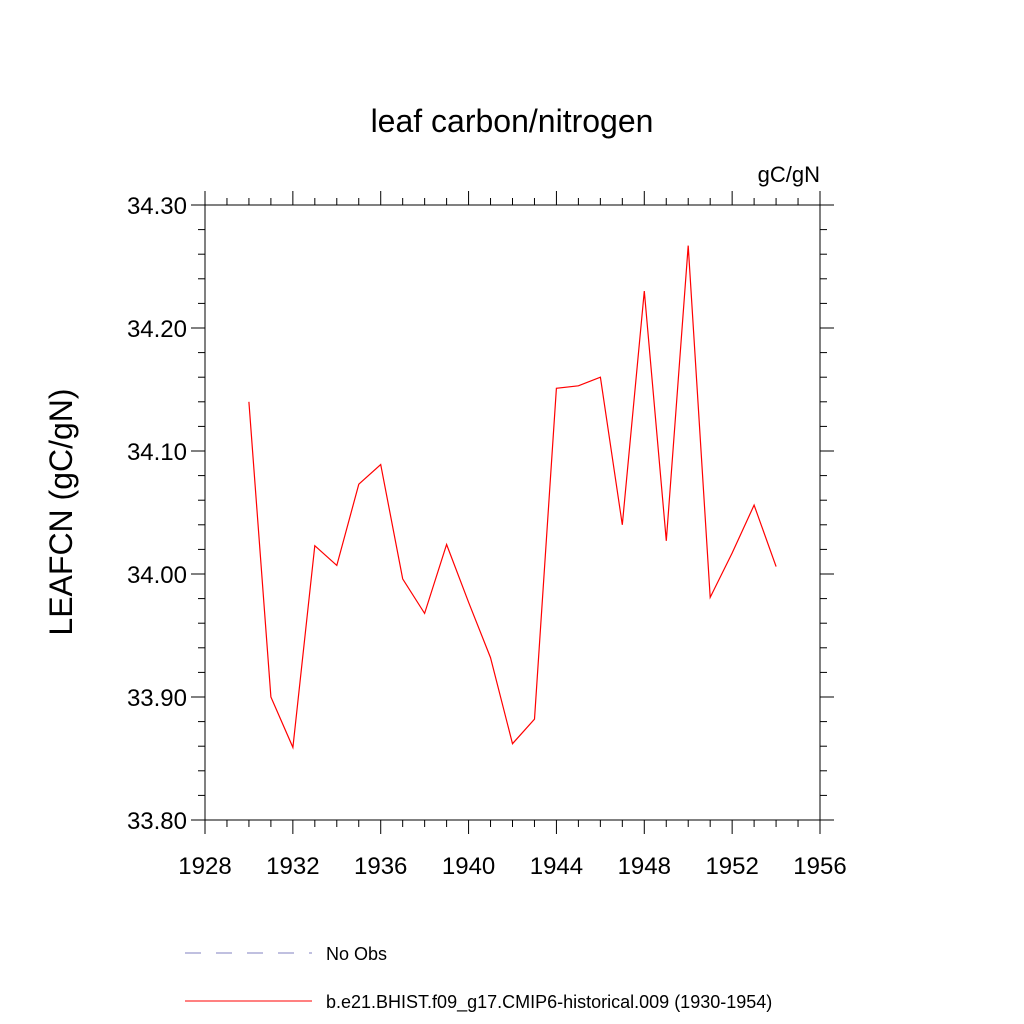  I want to click on x-tick-label: 1932, so click(292, 866).